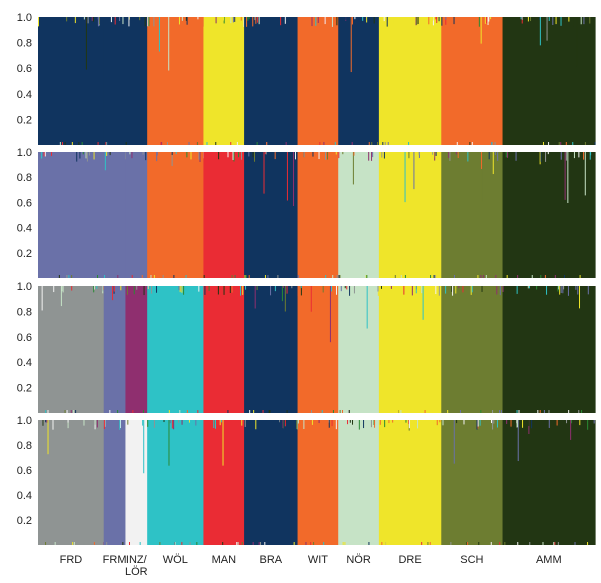 The image size is (601, 583). I want to click on y-tick-label: 0.6, so click(24, 69).